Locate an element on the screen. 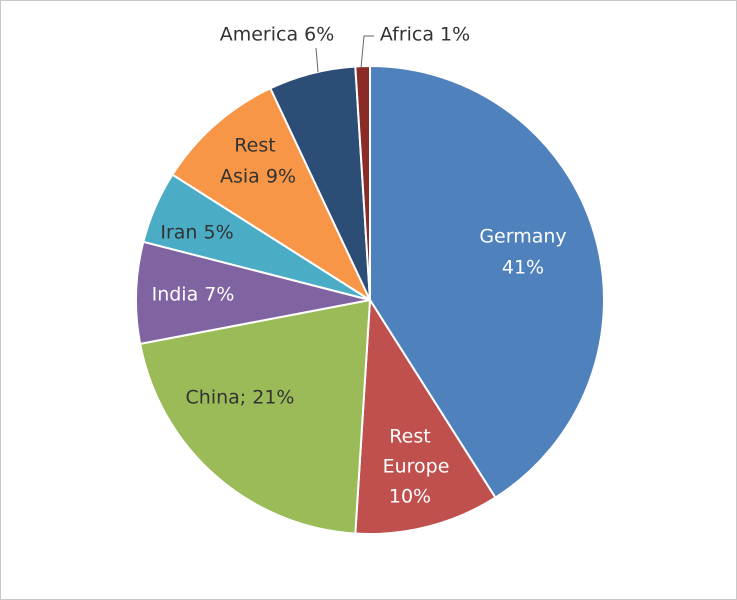 The height and width of the screenshot is (600, 737). data-label: Asia 9% is located at coordinates (258, 177).